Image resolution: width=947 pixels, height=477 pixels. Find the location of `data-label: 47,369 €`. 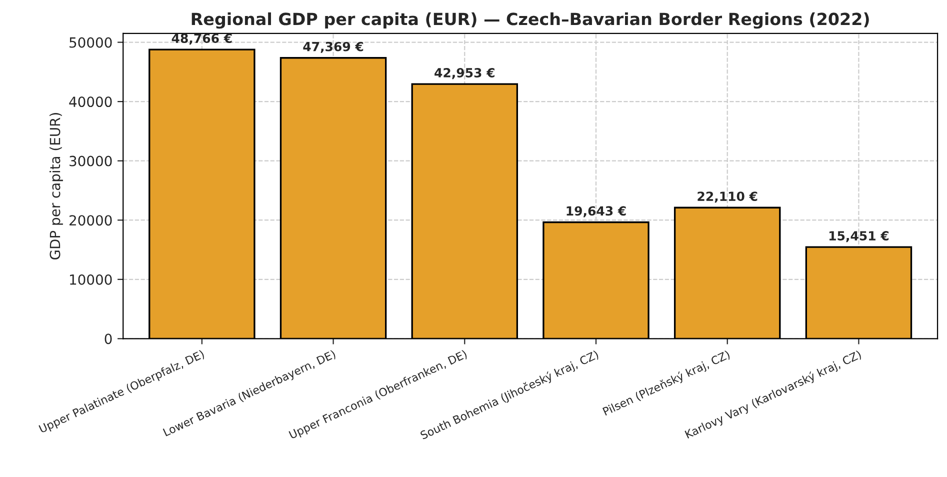

data-label: 47,369 € is located at coordinates (333, 47).